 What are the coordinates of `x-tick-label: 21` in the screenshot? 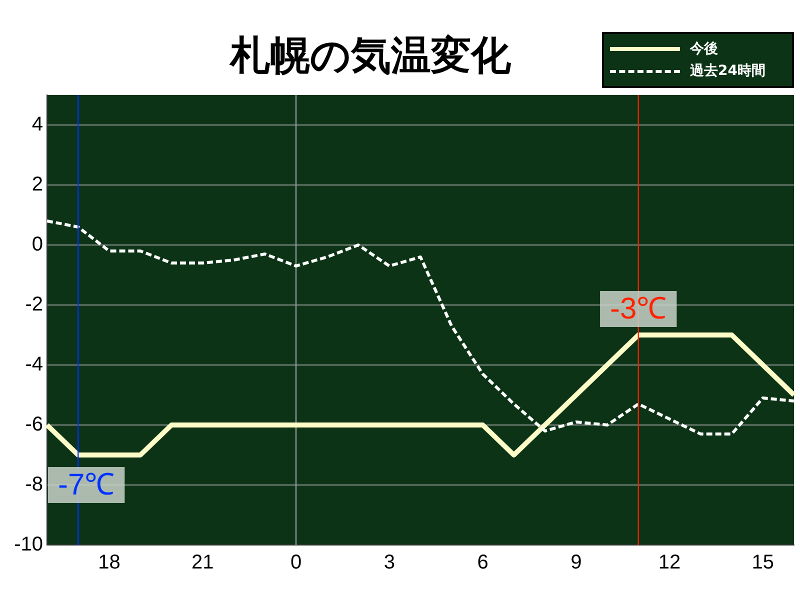 It's located at (203, 563).